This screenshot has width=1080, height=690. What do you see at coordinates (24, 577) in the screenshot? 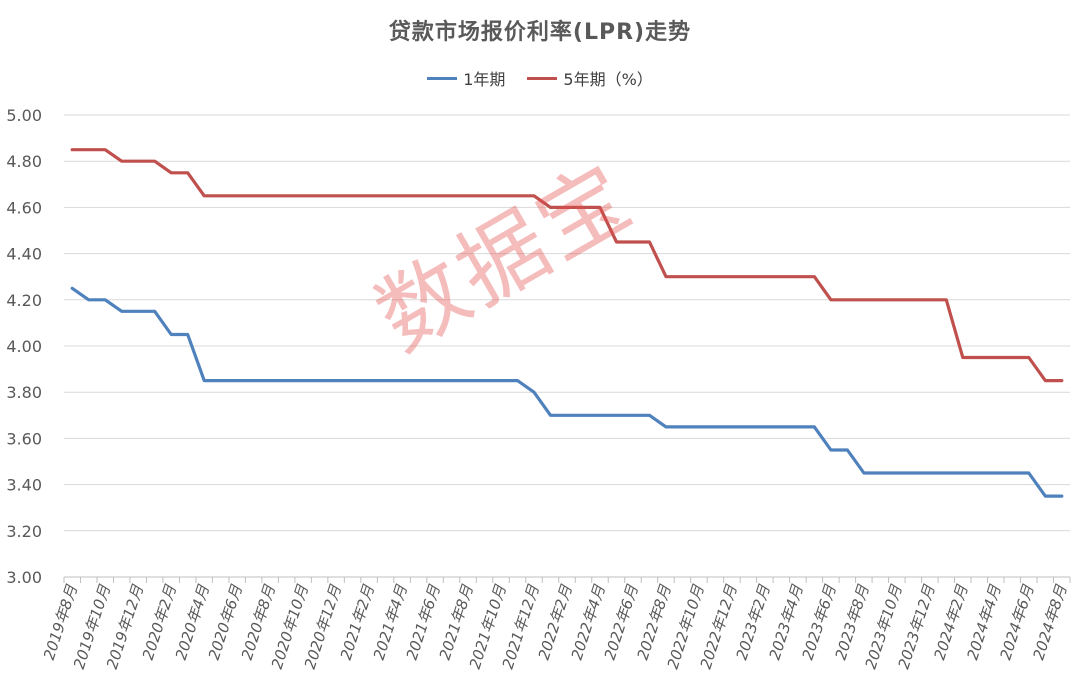
I see `y-tick-label: 3.00` at bounding box center [24, 577].